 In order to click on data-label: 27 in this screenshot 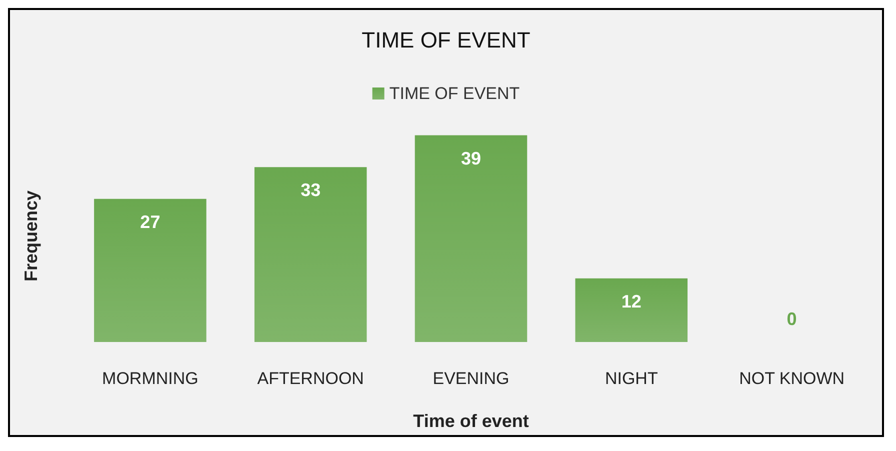, I will do `click(150, 222)`.